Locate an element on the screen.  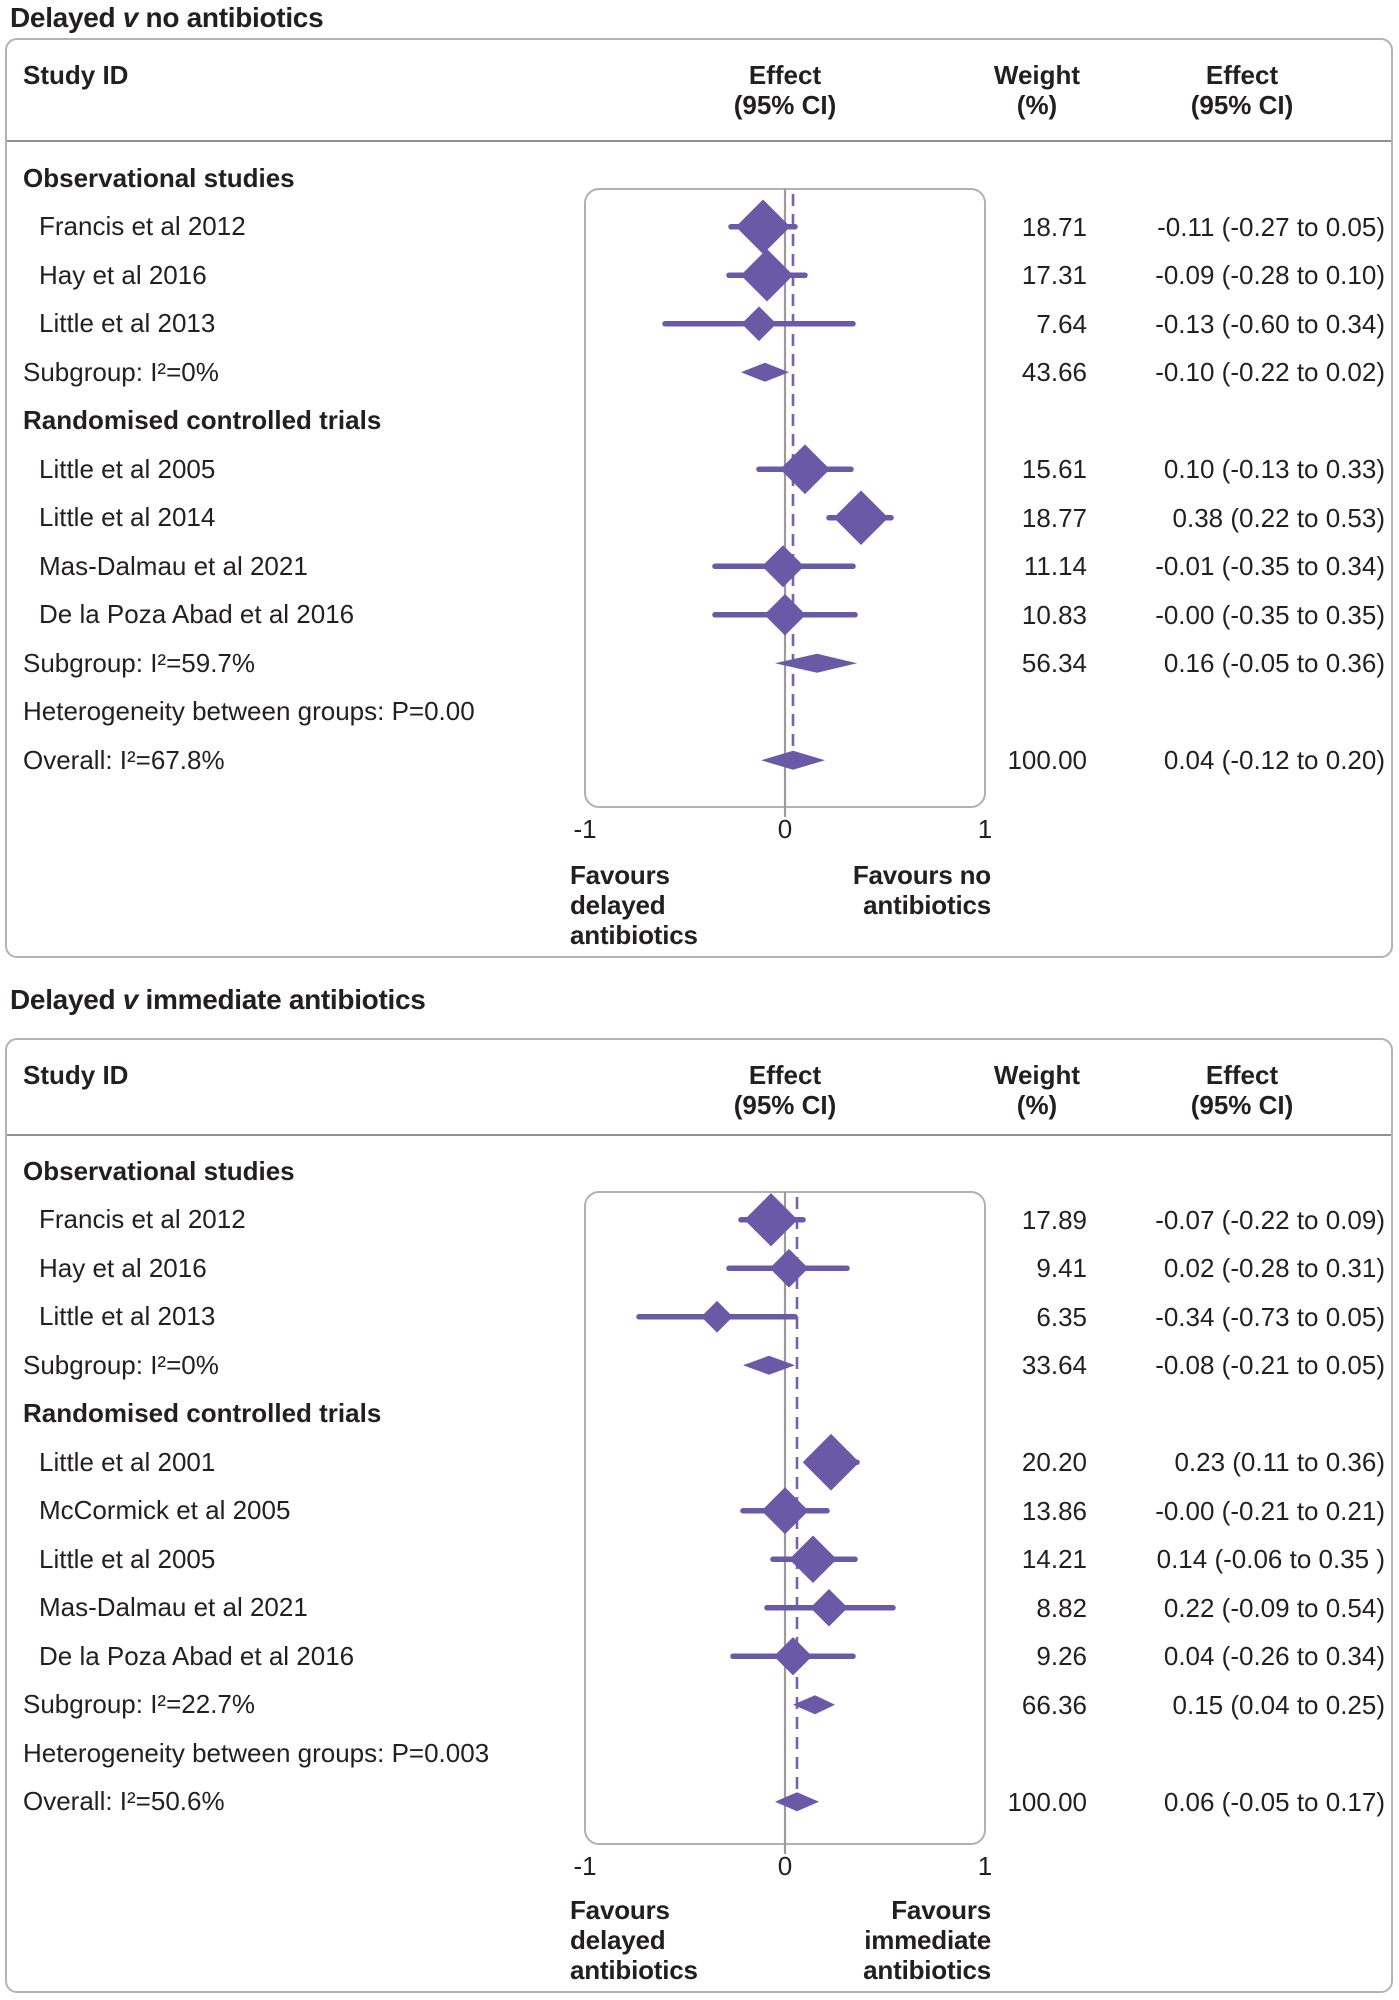
weight-value: 17.31 is located at coordinates (1054, 275).